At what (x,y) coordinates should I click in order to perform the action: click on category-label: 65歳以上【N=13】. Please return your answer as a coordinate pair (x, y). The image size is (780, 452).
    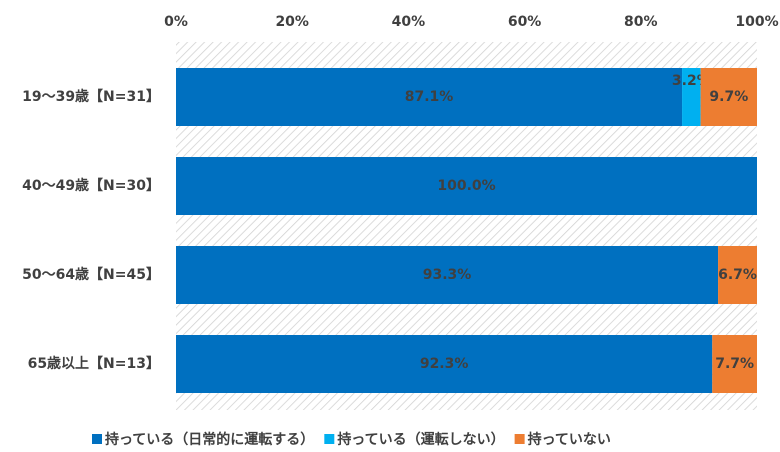
    Looking at the image, I should click on (94, 363).